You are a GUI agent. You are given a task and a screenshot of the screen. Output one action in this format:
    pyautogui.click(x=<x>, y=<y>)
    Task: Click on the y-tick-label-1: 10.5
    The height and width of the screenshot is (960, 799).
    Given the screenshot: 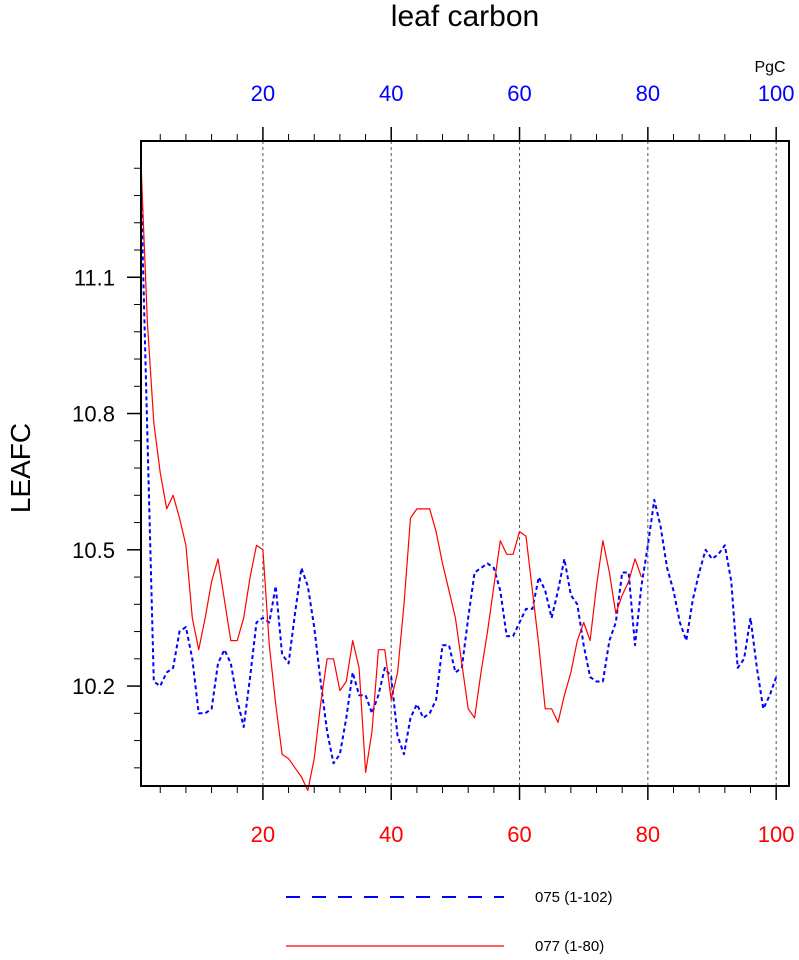 What is the action you would take?
    pyautogui.click(x=93, y=550)
    